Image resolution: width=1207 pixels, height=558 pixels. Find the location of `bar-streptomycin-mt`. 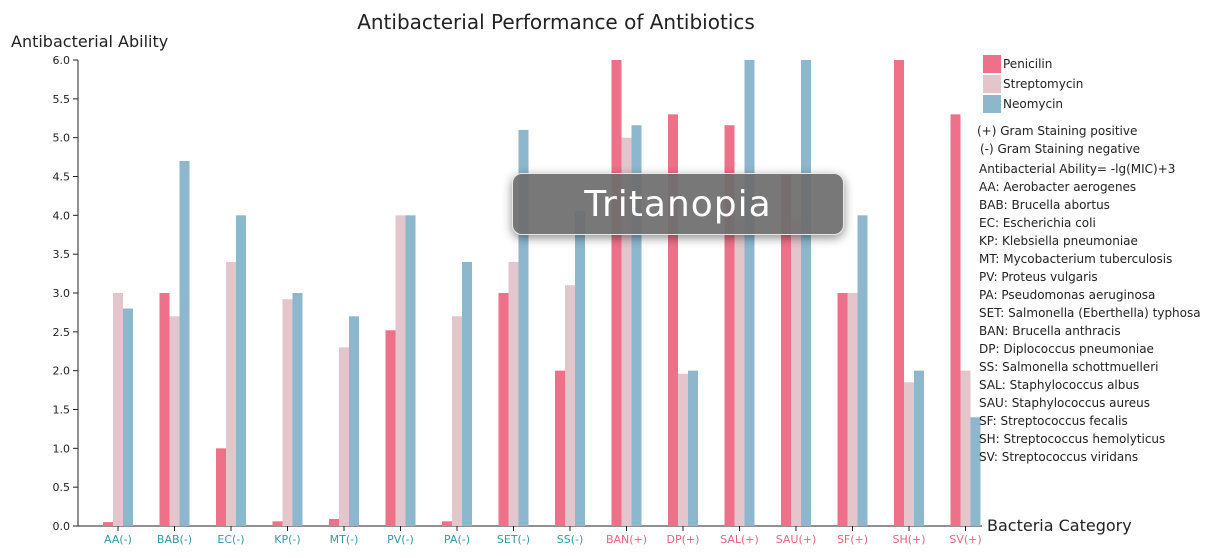

bar-streptomycin-mt is located at coordinates (344, 436).